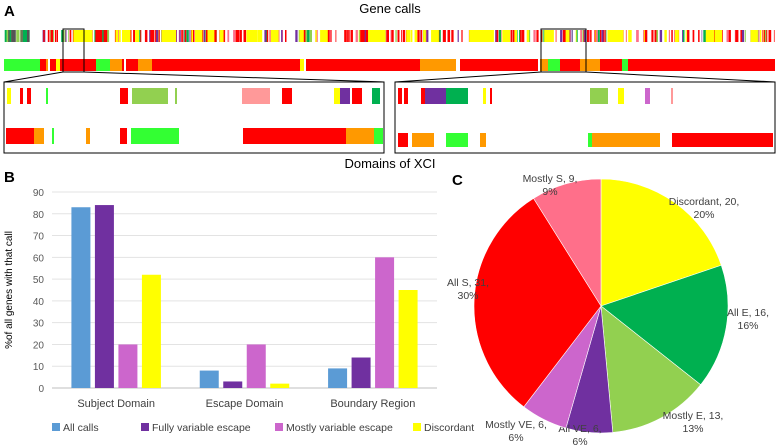 This screenshot has width=779, height=447. What do you see at coordinates (567, 243) in the screenshot?
I see `pie-slice` at bounding box center [567, 243].